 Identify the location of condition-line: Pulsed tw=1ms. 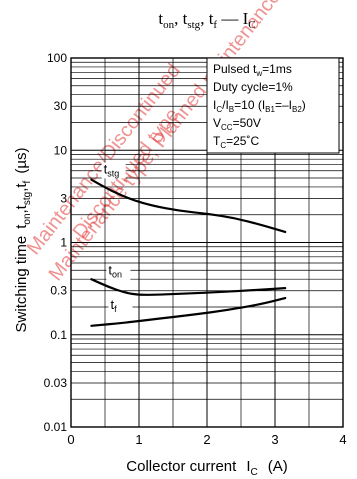
(252, 70).